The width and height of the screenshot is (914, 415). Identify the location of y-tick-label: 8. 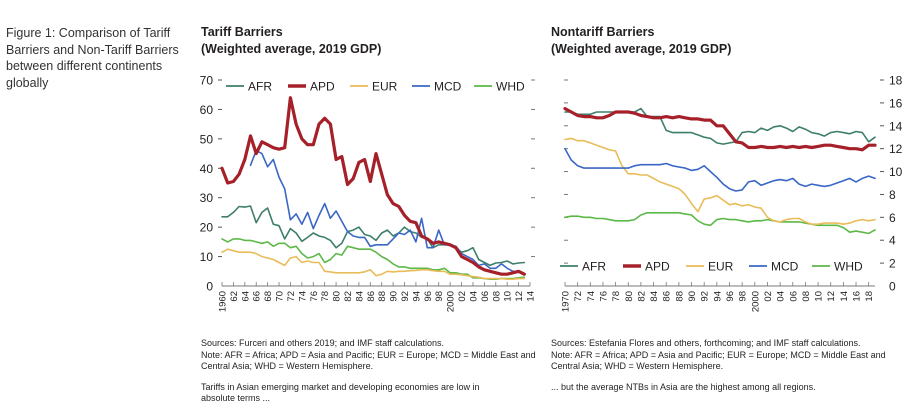
(892, 195).